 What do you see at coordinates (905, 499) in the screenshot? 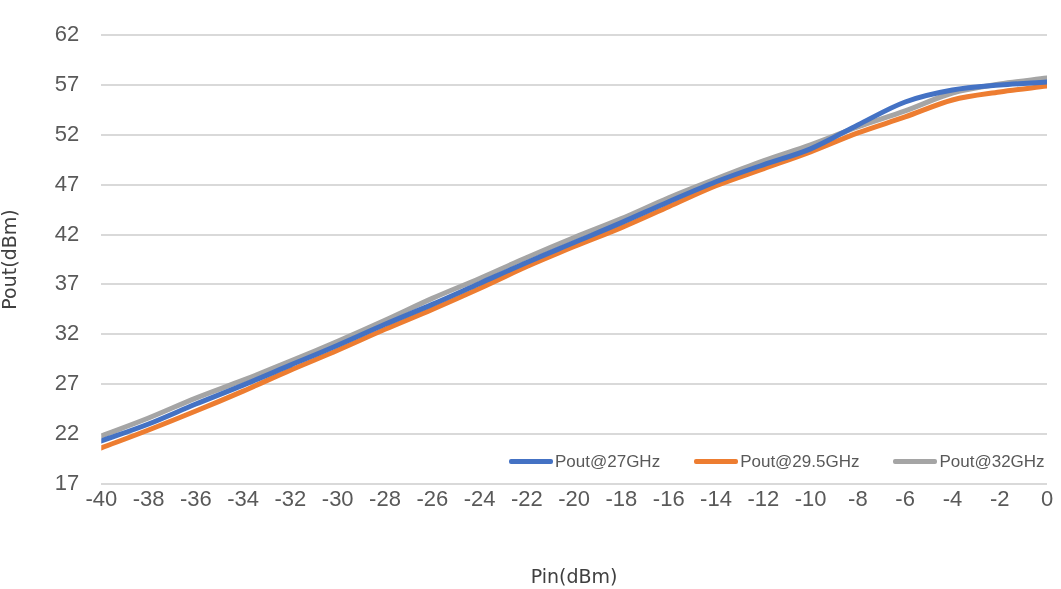
I see `x-tick-label: -6` at bounding box center [905, 499].